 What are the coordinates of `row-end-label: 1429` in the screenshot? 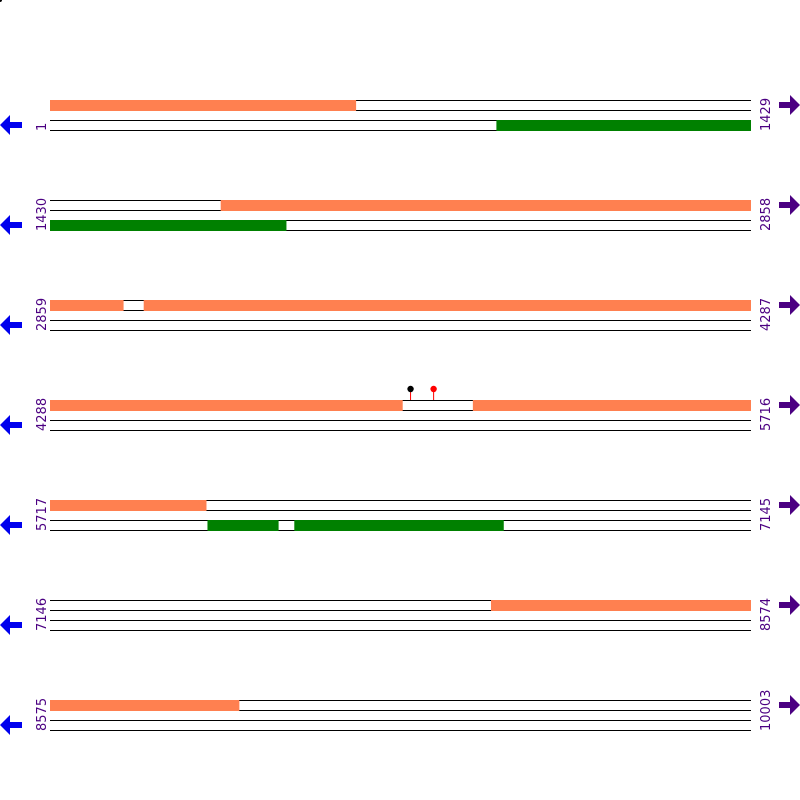 It's located at (766, 114).